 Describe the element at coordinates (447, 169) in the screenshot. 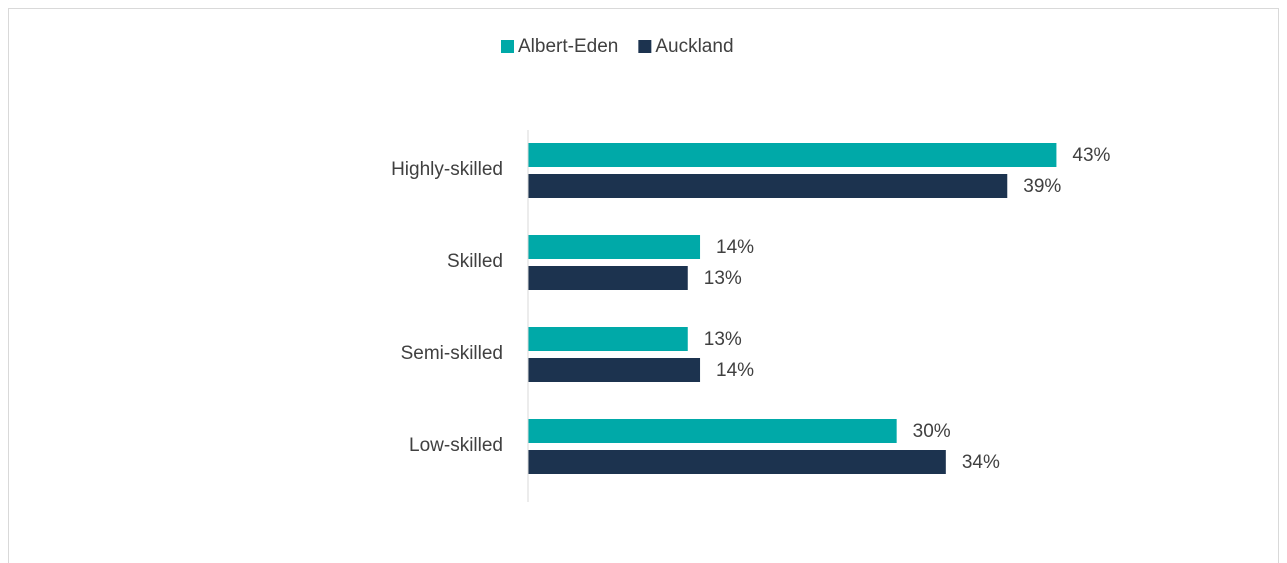

I see `y-tick-label: Highly-skilled` at that location.